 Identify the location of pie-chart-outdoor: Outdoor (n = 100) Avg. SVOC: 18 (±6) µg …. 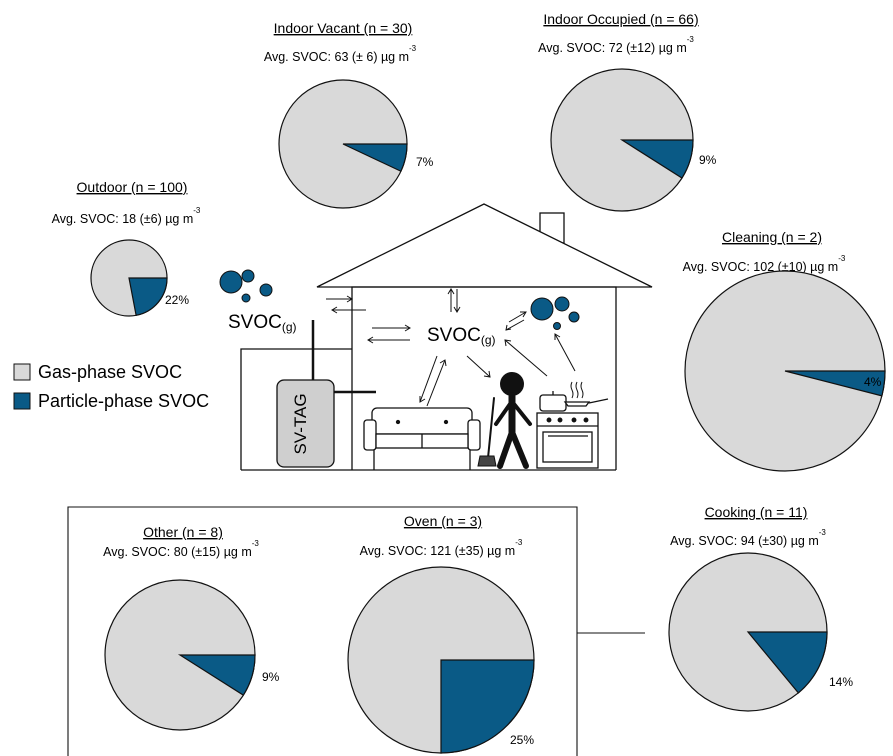
(126, 248).